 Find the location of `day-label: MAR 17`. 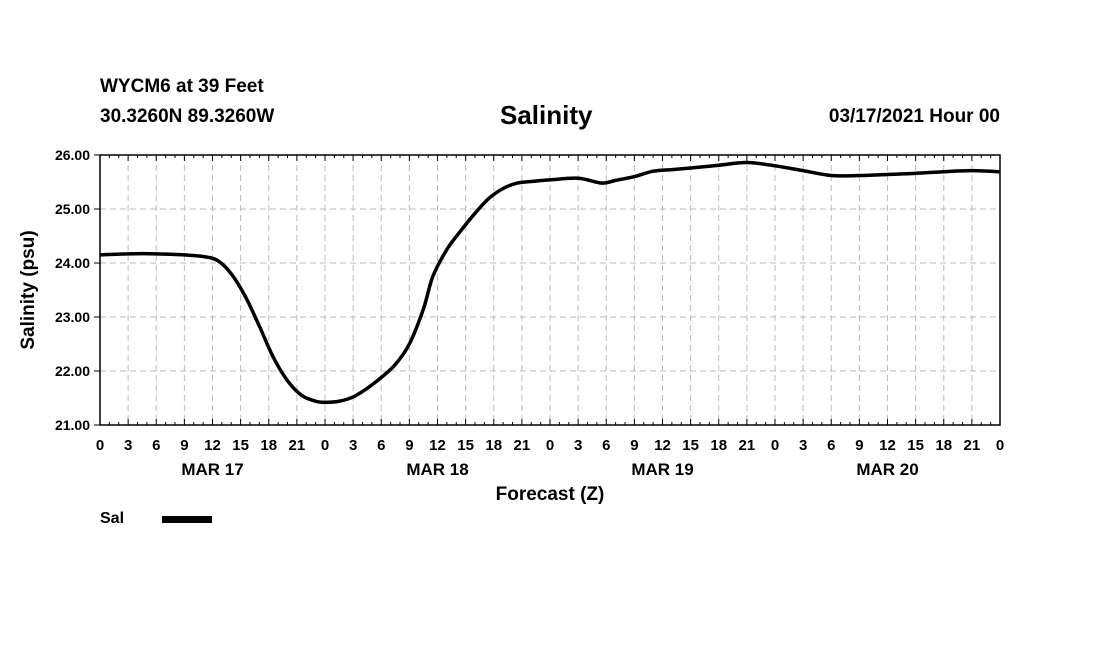

day-label: MAR 17 is located at coordinates (212, 469).